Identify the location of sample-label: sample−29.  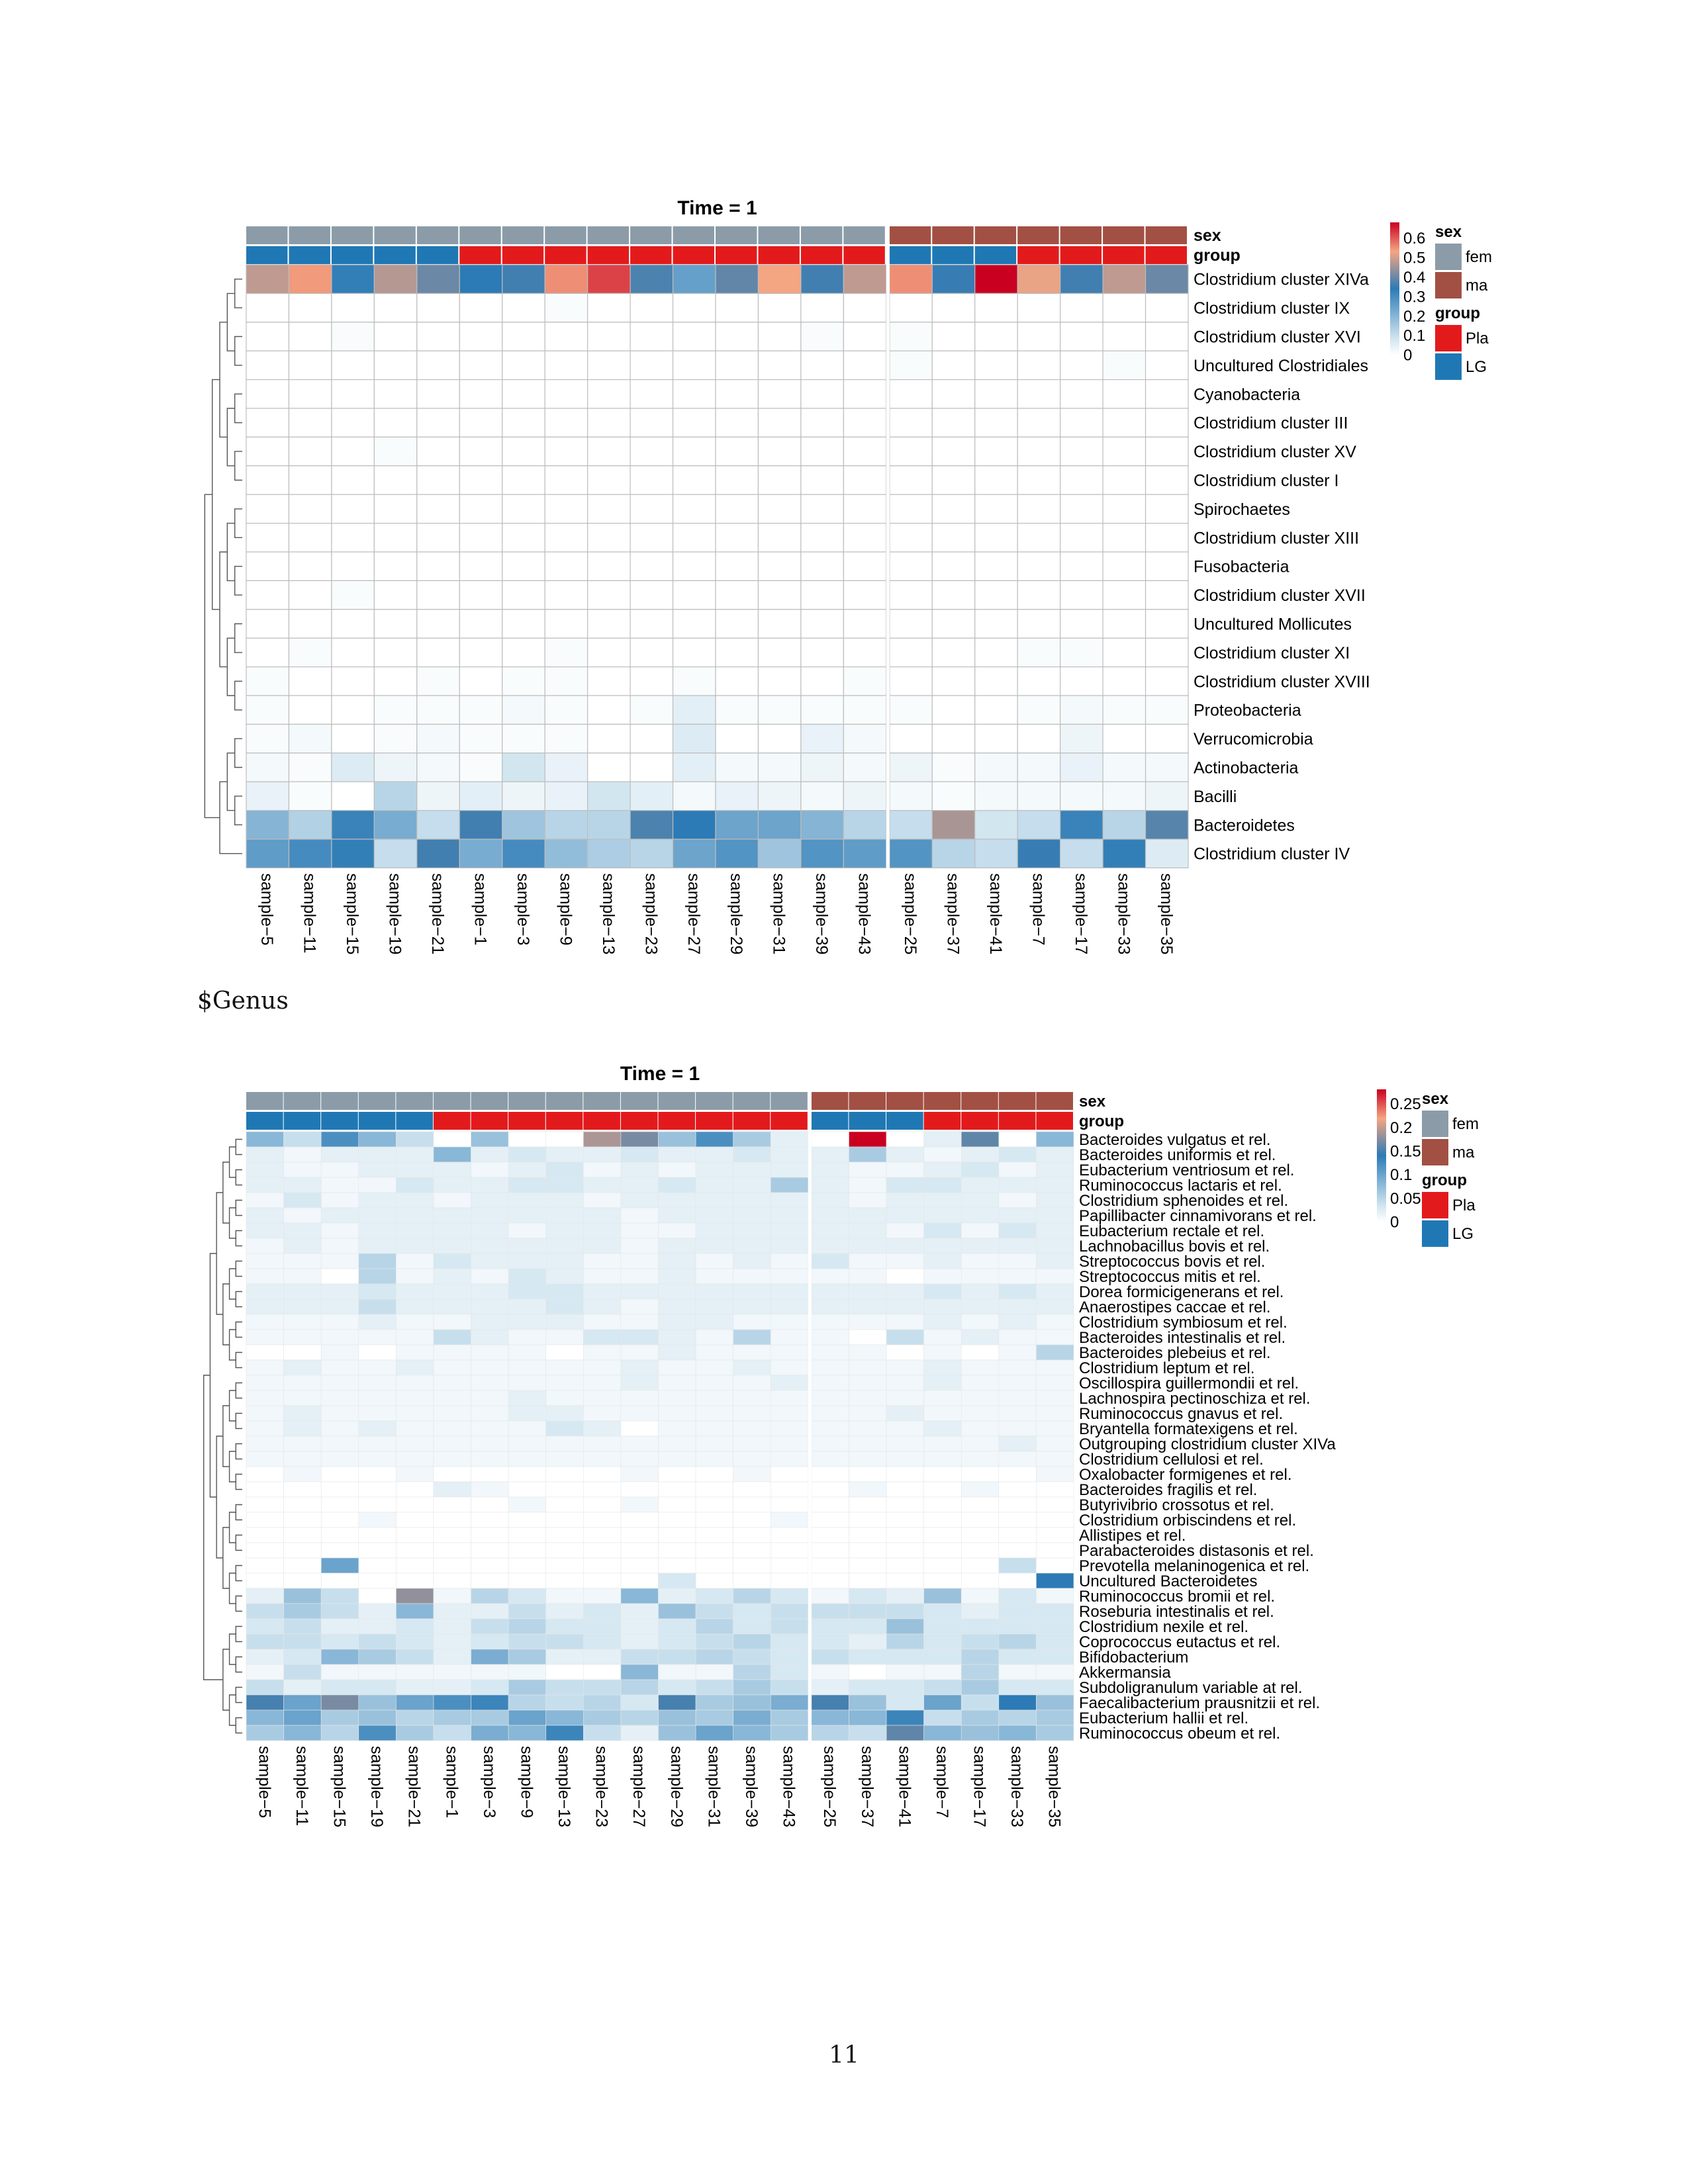
(736, 913).